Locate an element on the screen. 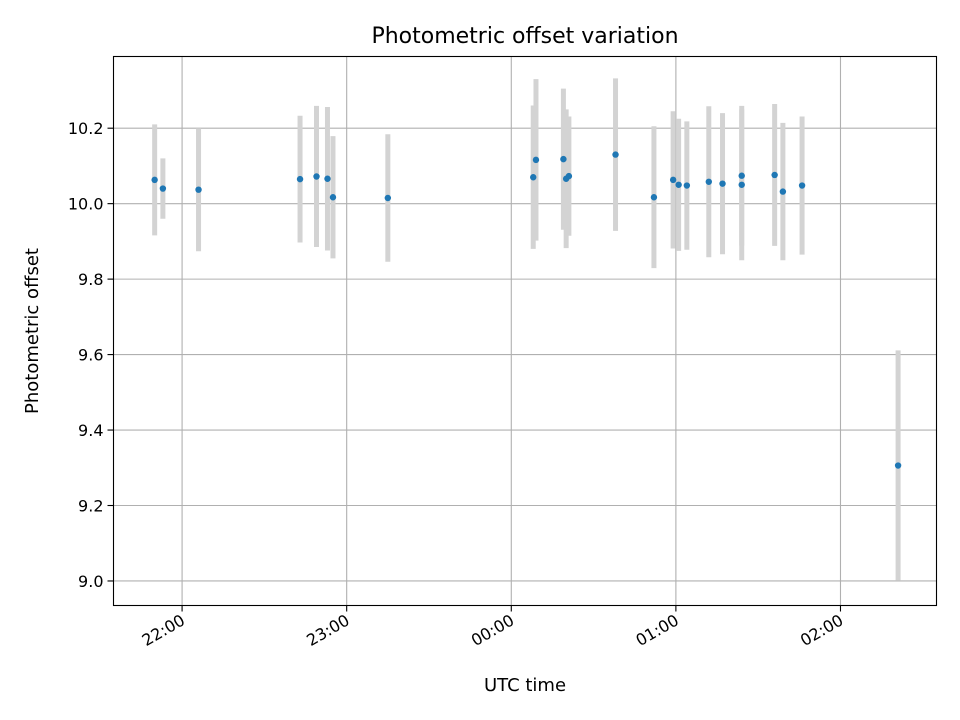 This screenshot has width=960, height=720. y-tick-label: 9.6 is located at coordinates (90, 355).